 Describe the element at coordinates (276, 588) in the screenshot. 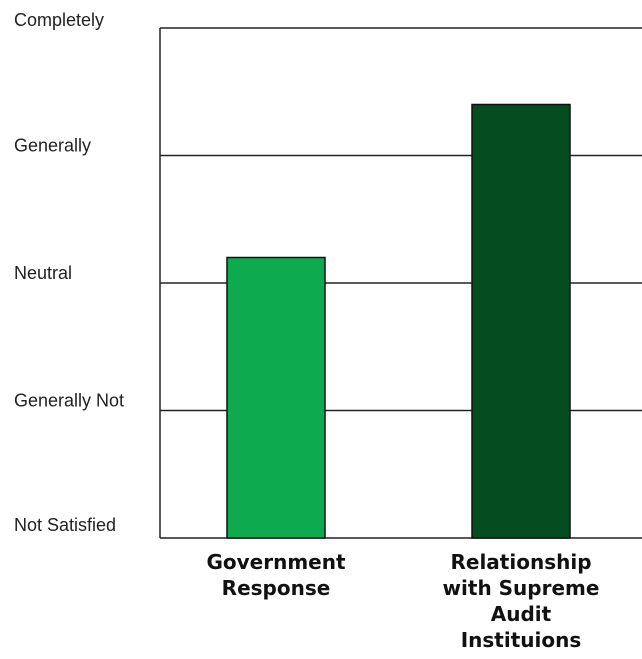

I see `x-tick-label-line: Response` at that location.